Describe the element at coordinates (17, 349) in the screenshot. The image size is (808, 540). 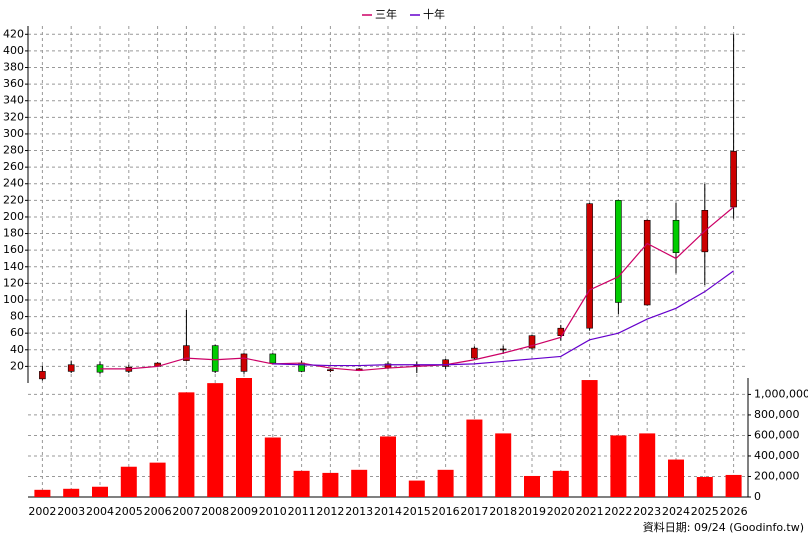
I see `y-tick-label: 40` at that location.